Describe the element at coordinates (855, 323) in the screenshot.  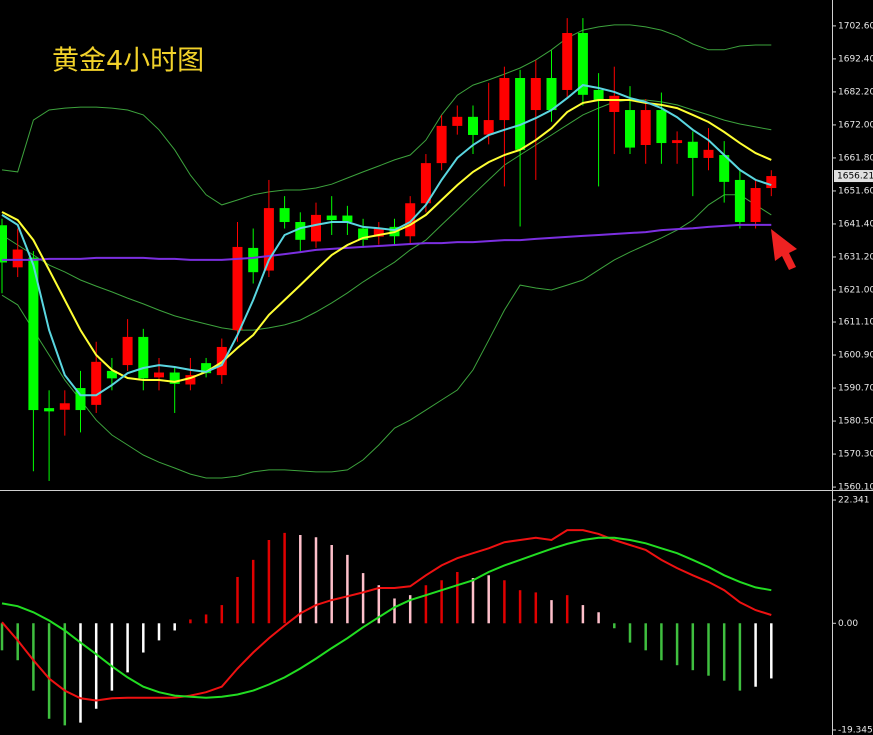
I see `y-tick-label: 1611.10` at that location.